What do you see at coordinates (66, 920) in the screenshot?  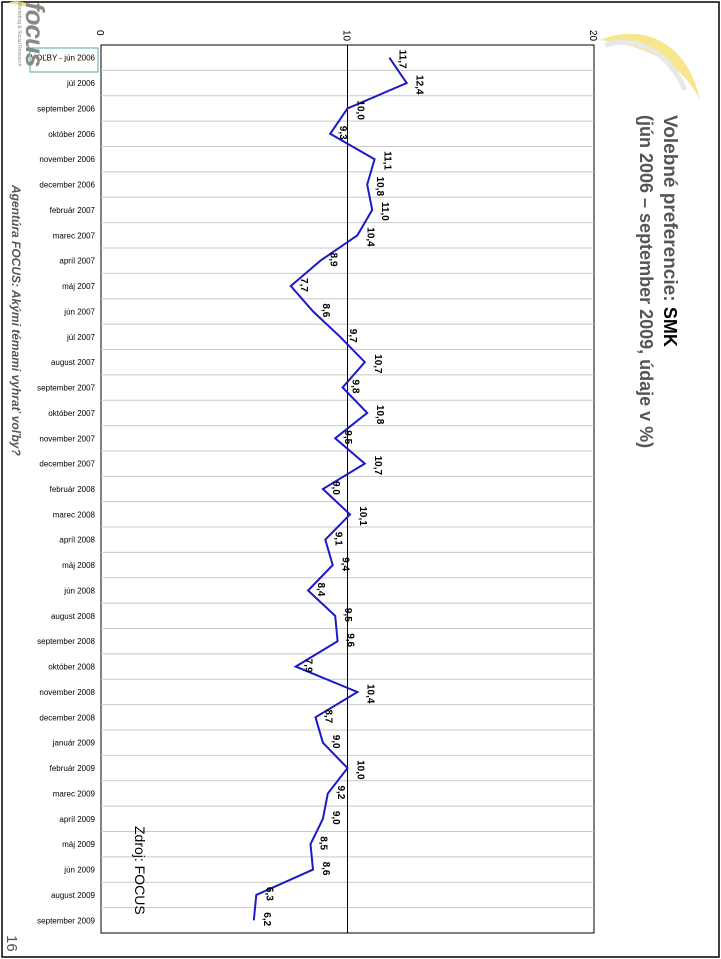 I see `category-label: september 2009` at bounding box center [66, 920].